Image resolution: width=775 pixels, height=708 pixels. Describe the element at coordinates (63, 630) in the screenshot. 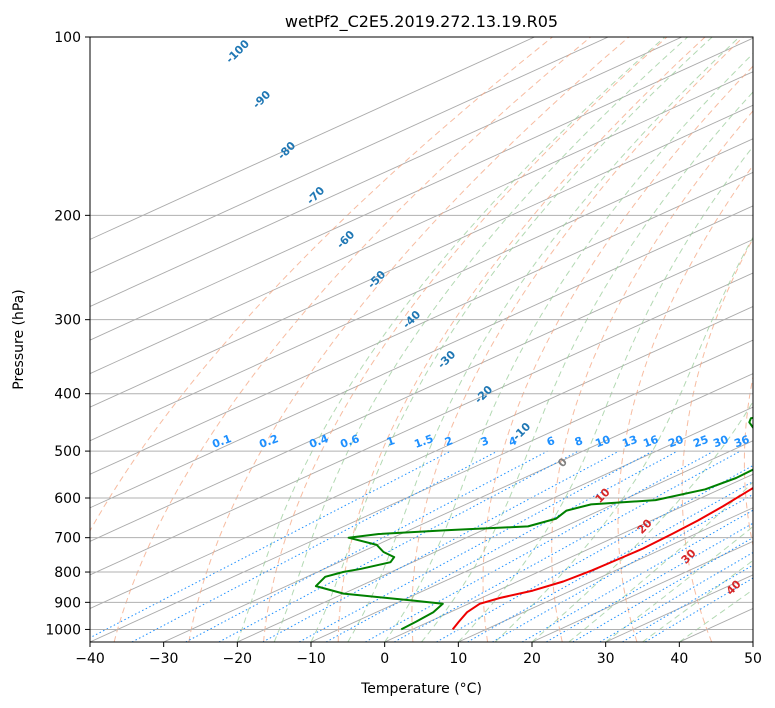

I see `y-tick-label: 1000` at that location.